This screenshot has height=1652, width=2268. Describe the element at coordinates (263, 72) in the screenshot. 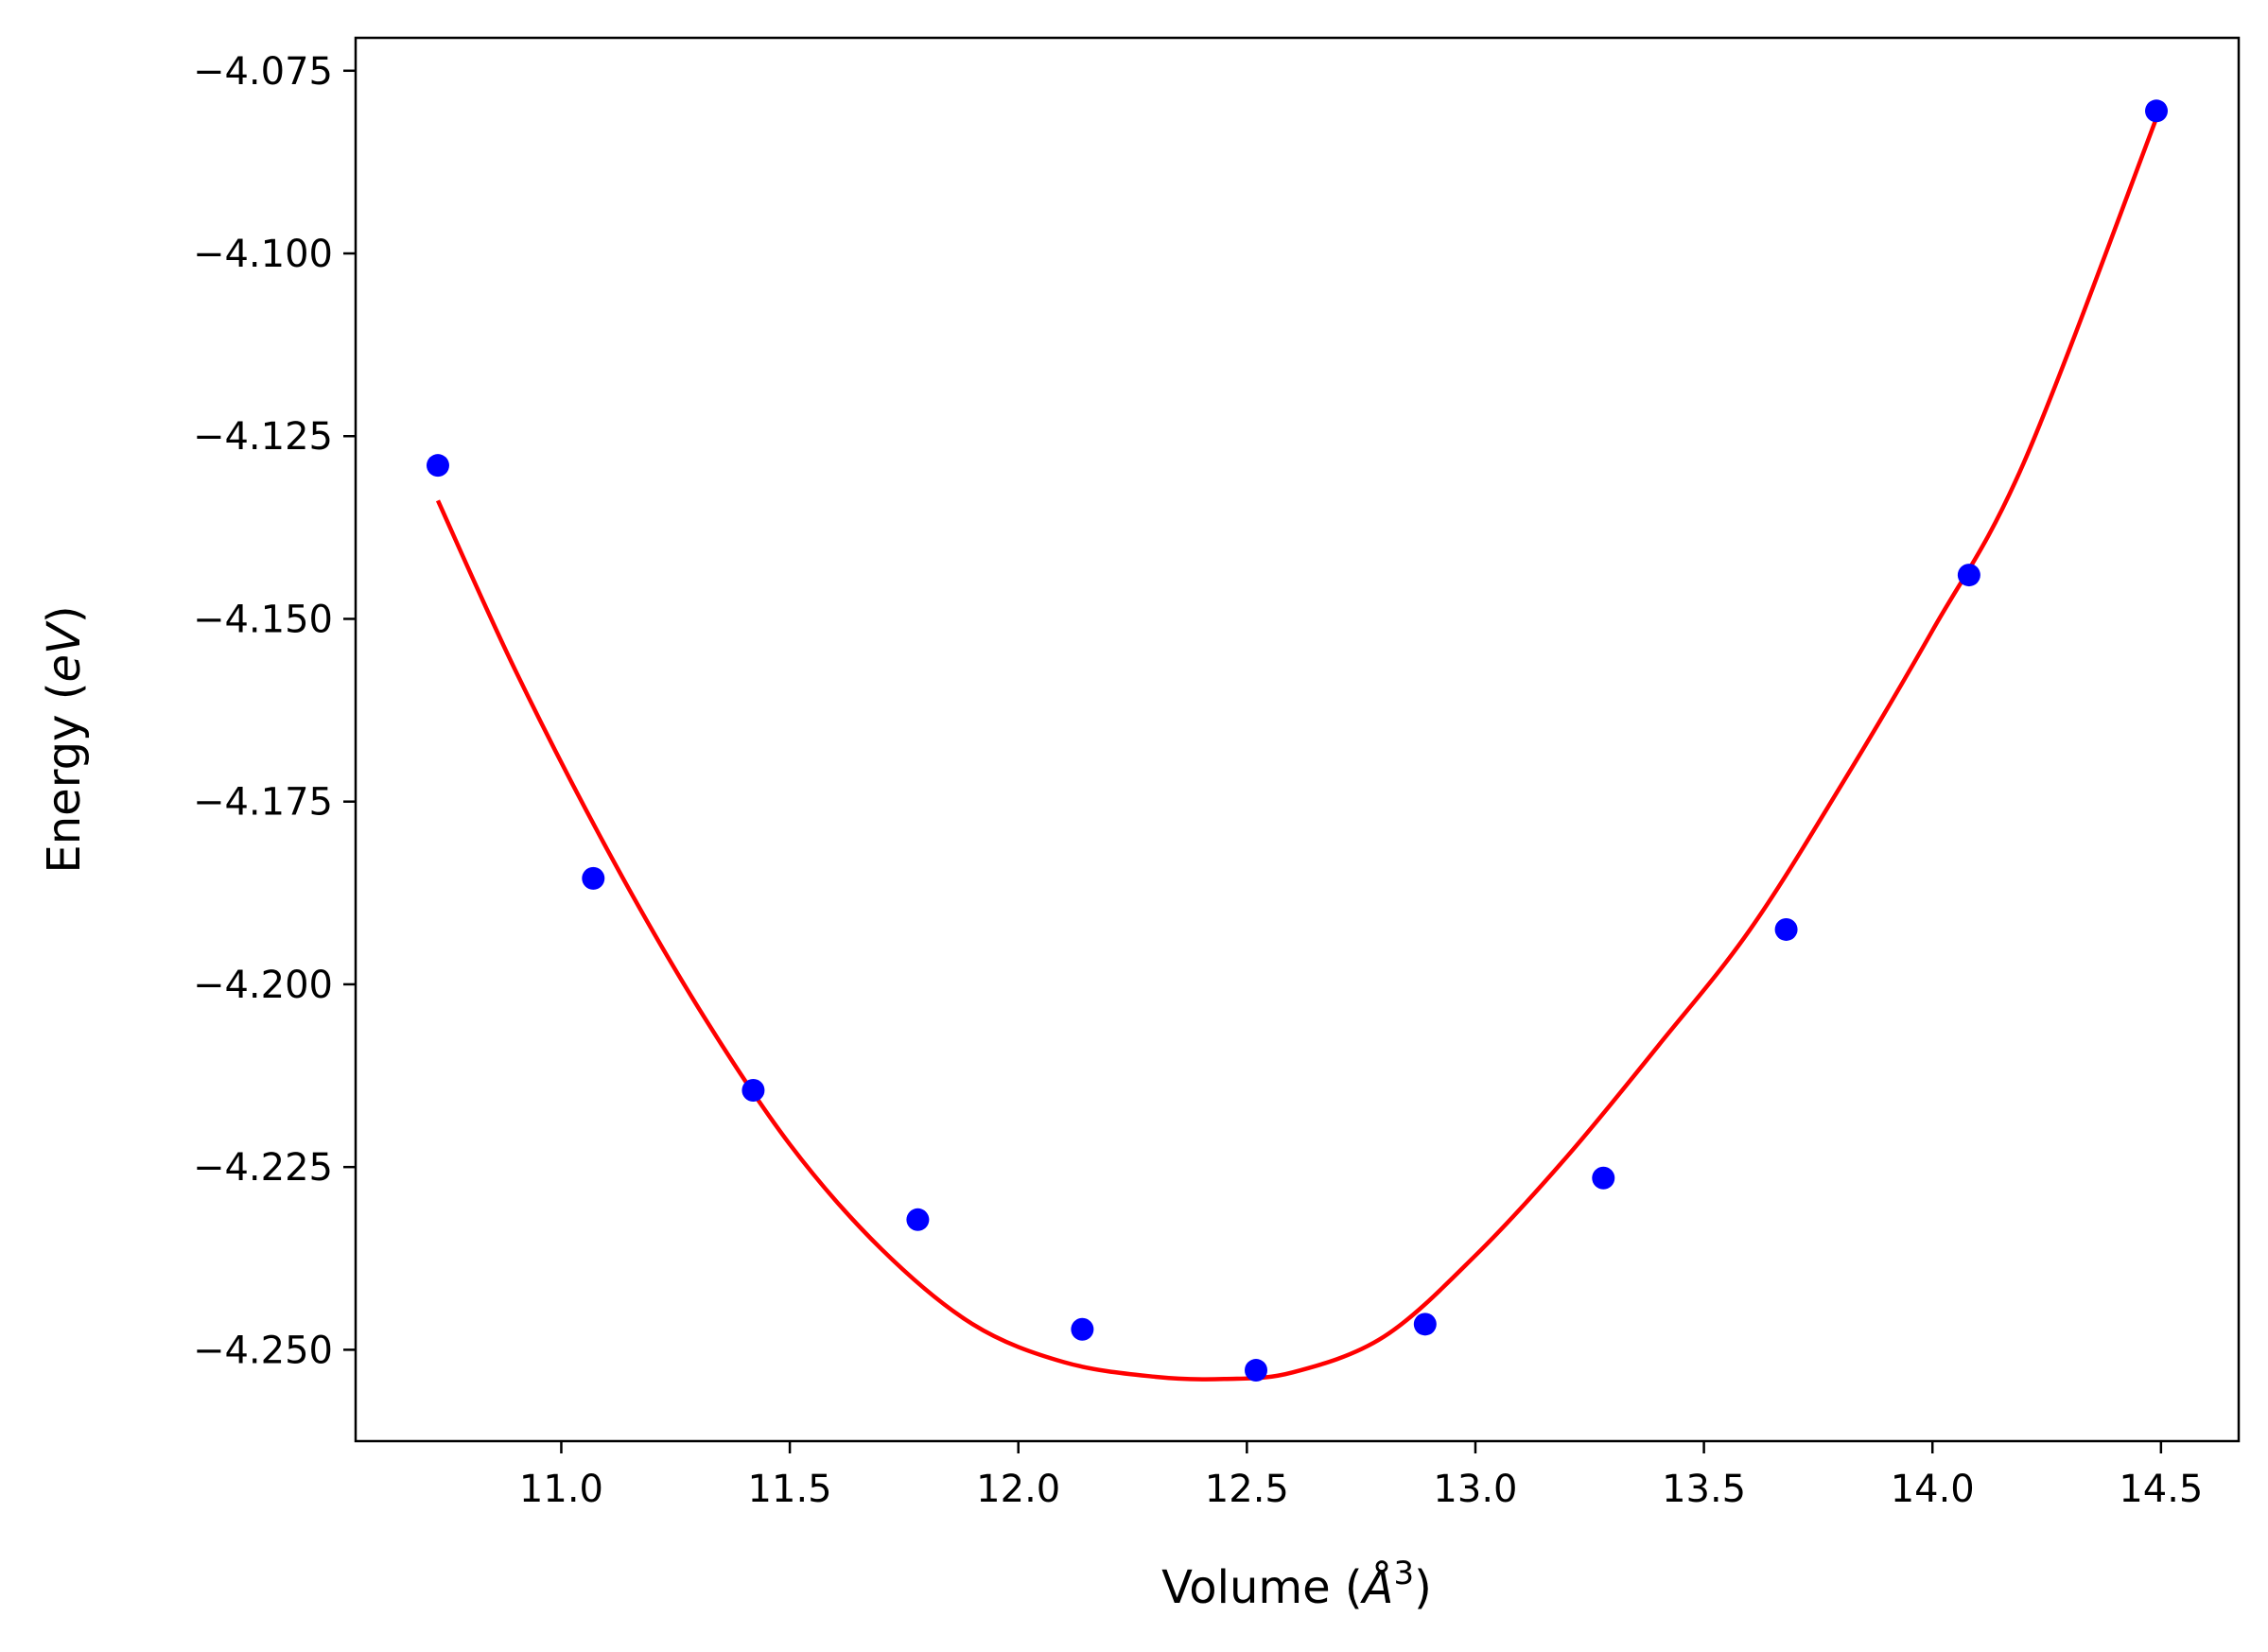

I see `y-tick-label: −4.075` at that location.